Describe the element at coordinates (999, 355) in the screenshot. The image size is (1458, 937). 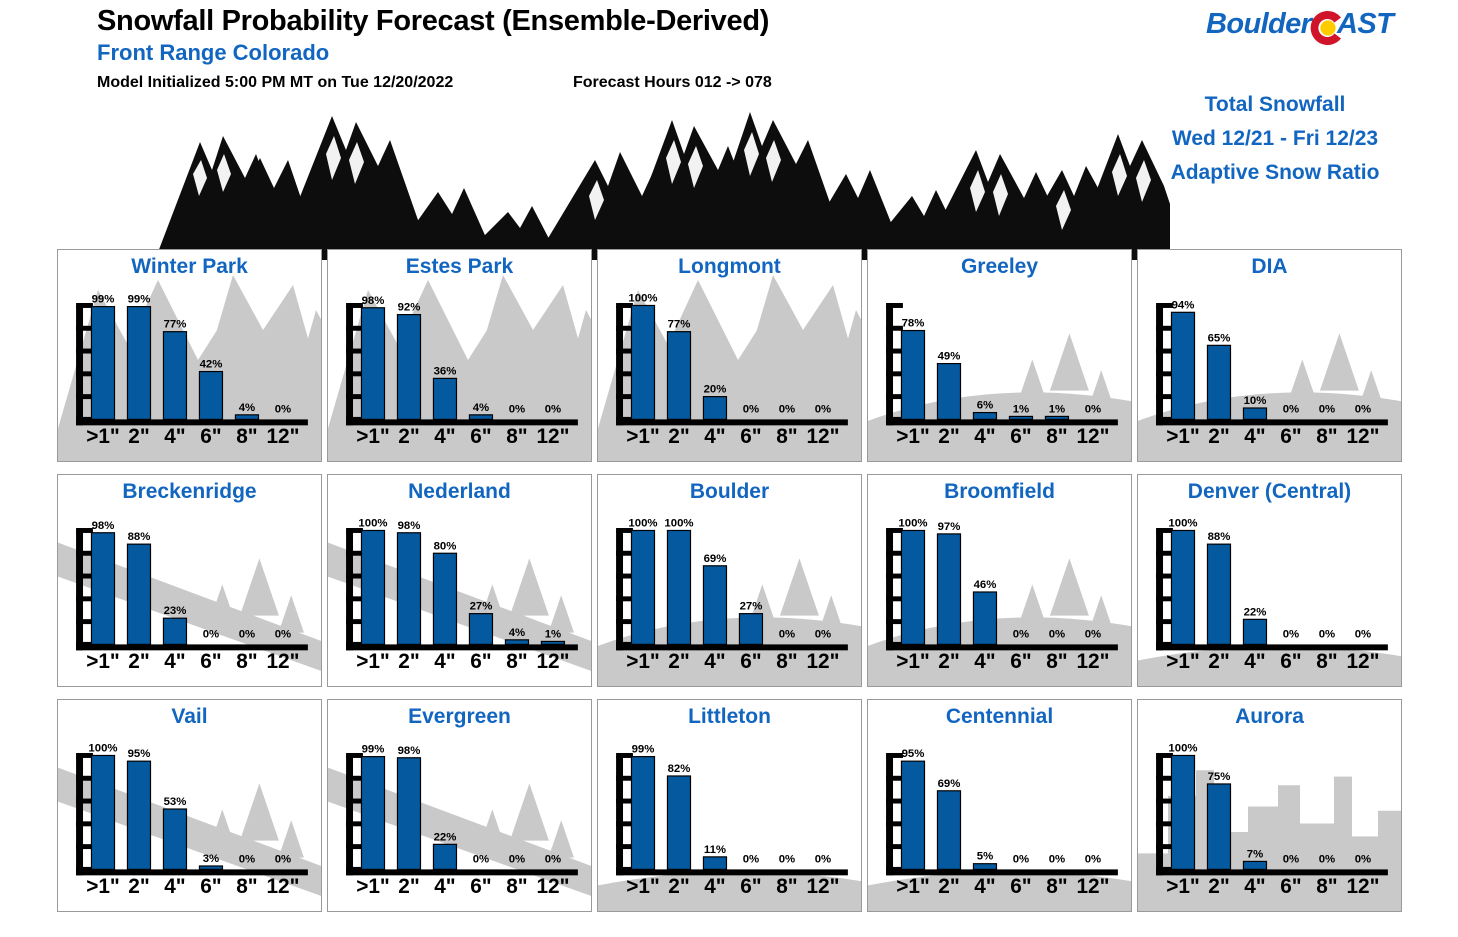
I see `forecast-panel-greeley: Greeley 78% 49% 6% 1% 1% 0% >1" 2" 4" 6" 8" 12"` at that location.